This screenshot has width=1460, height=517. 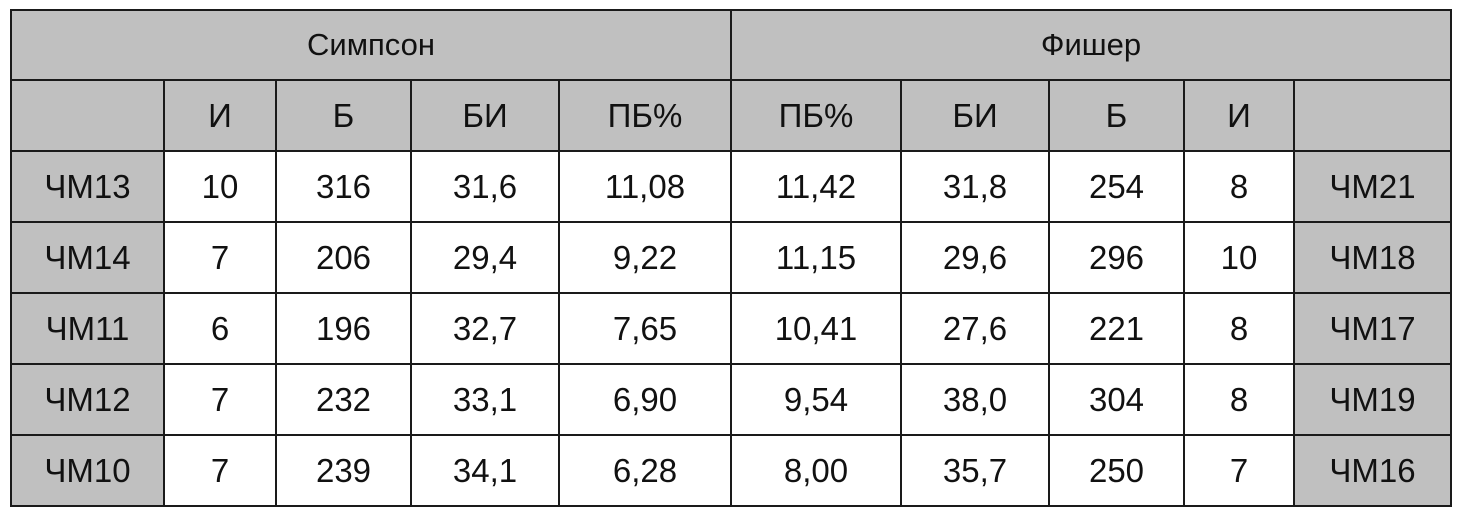 What do you see at coordinates (1372, 186) in the screenshot?
I see `row-label: ЧМ21` at bounding box center [1372, 186].